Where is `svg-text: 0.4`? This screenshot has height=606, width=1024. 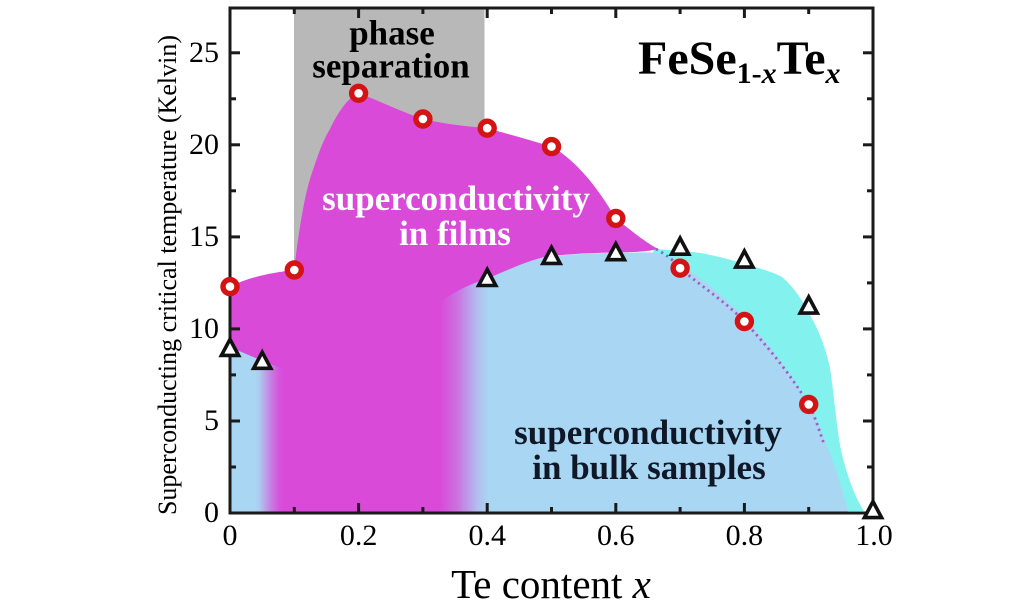 svg-text: 0.4 is located at coordinates (487, 535).